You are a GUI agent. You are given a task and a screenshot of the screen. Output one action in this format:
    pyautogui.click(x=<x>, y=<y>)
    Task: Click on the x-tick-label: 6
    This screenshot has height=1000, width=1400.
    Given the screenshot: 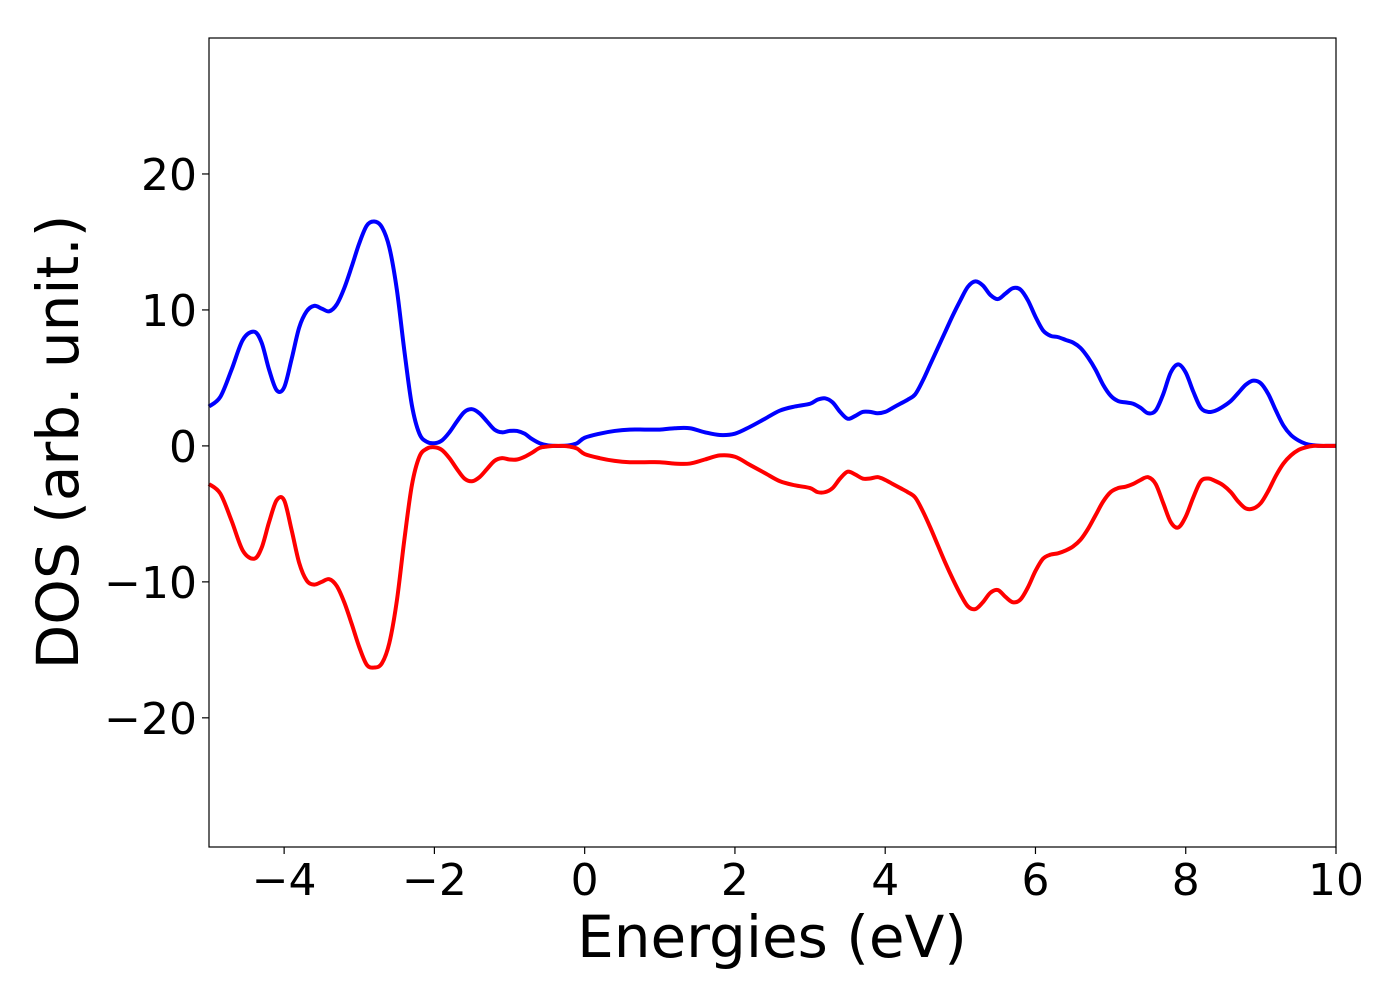 What is the action you would take?
    pyautogui.click(x=1035, y=880)
    